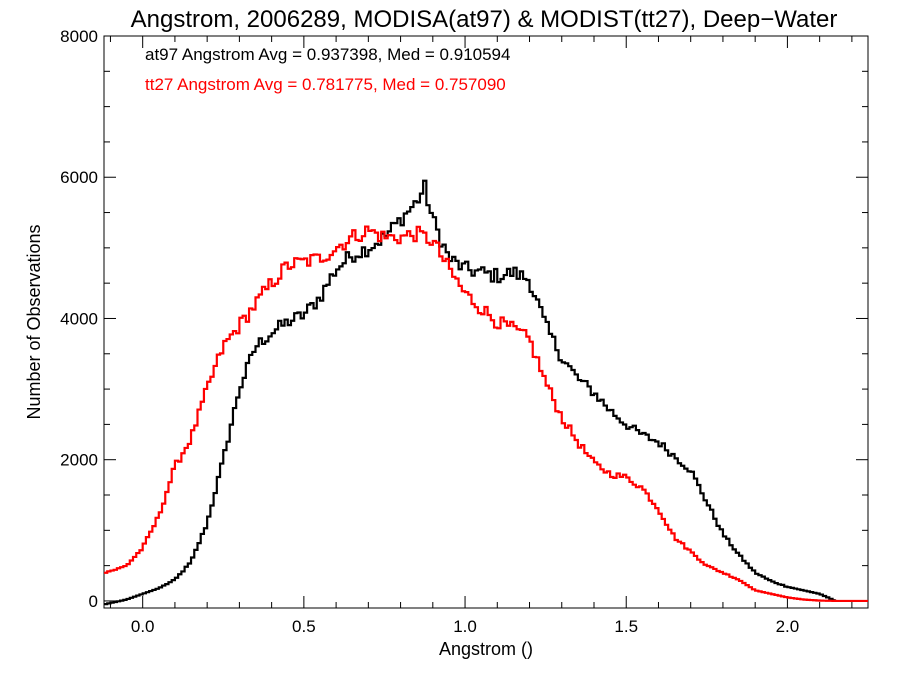 This screenshot has width=900, height=675. I want to click on y-tick-label: 8000, so click(79, 36).